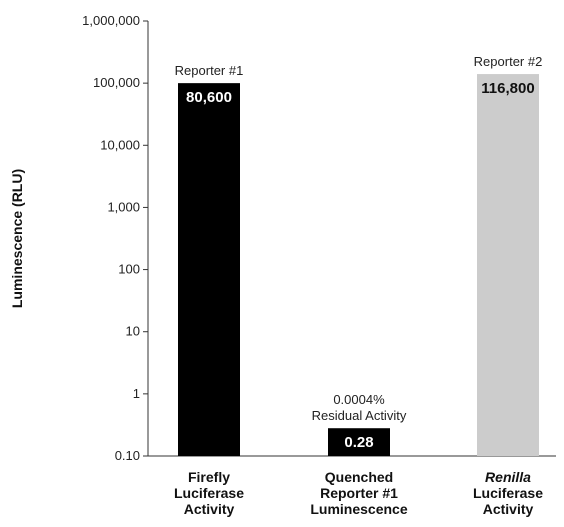  Describe the element at coordinates (116, 82) in the screenshot. I see `y-tick-label: 100,000` at that location.